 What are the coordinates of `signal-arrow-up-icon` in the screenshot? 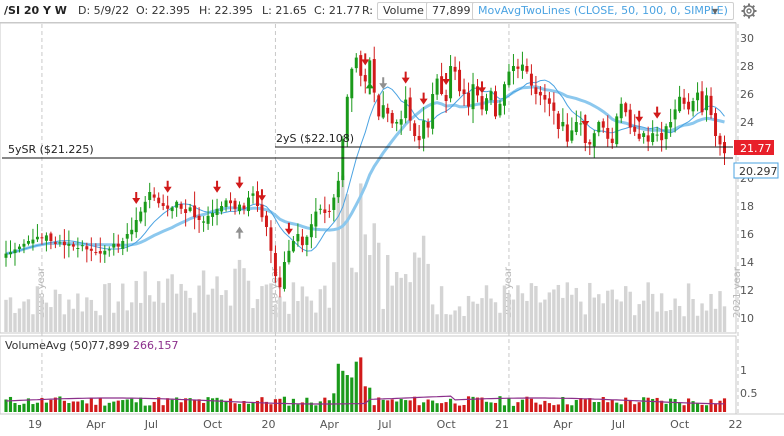 It's located at (369, 88).